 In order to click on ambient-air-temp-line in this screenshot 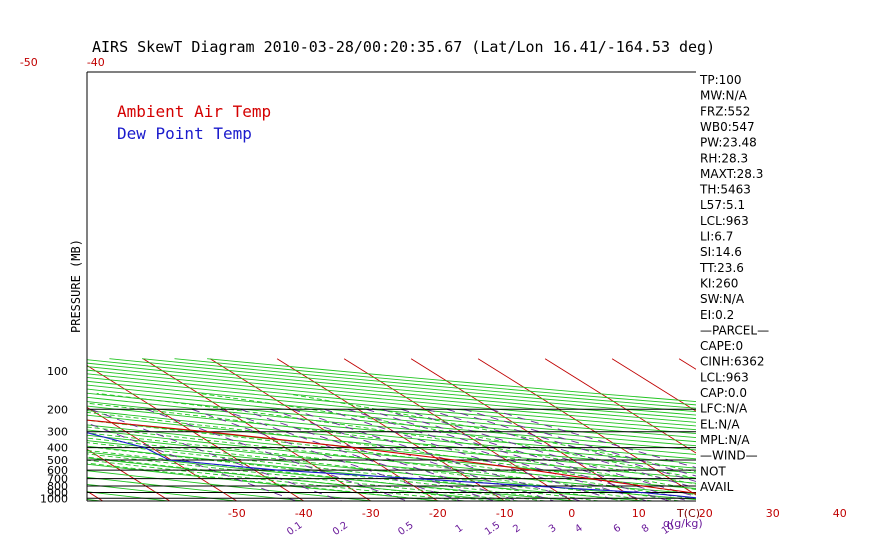, I will do `click(391, 456)`.